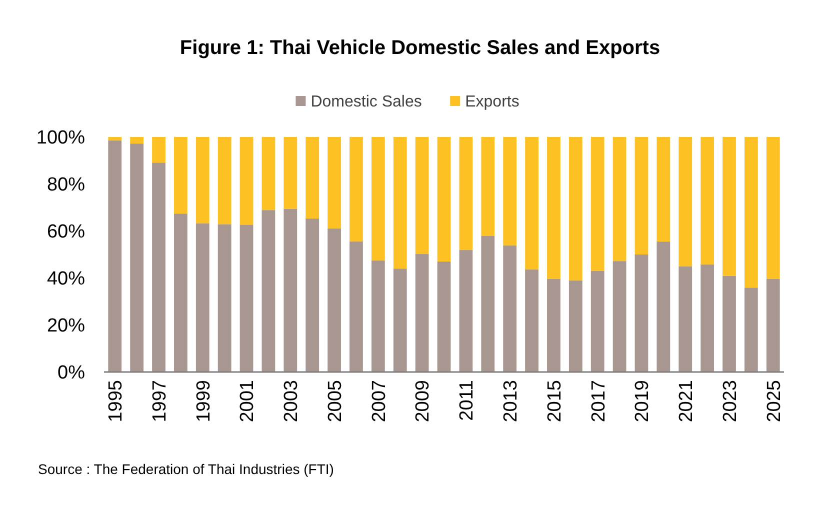 The image size is (840, 511). I want to click on x-tick-label: 1999, so click(203, 401).